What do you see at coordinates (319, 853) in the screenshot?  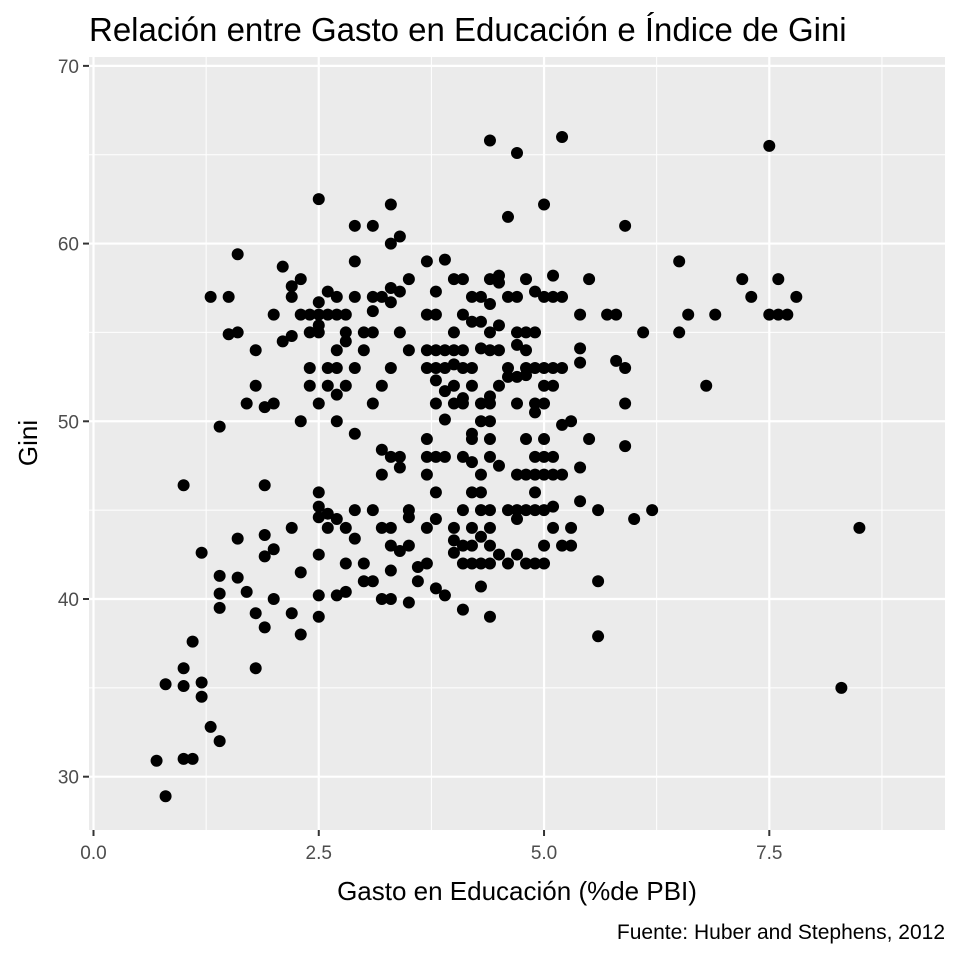 I see `x-tick-label: 2.5` at bounding box center [319, 853].